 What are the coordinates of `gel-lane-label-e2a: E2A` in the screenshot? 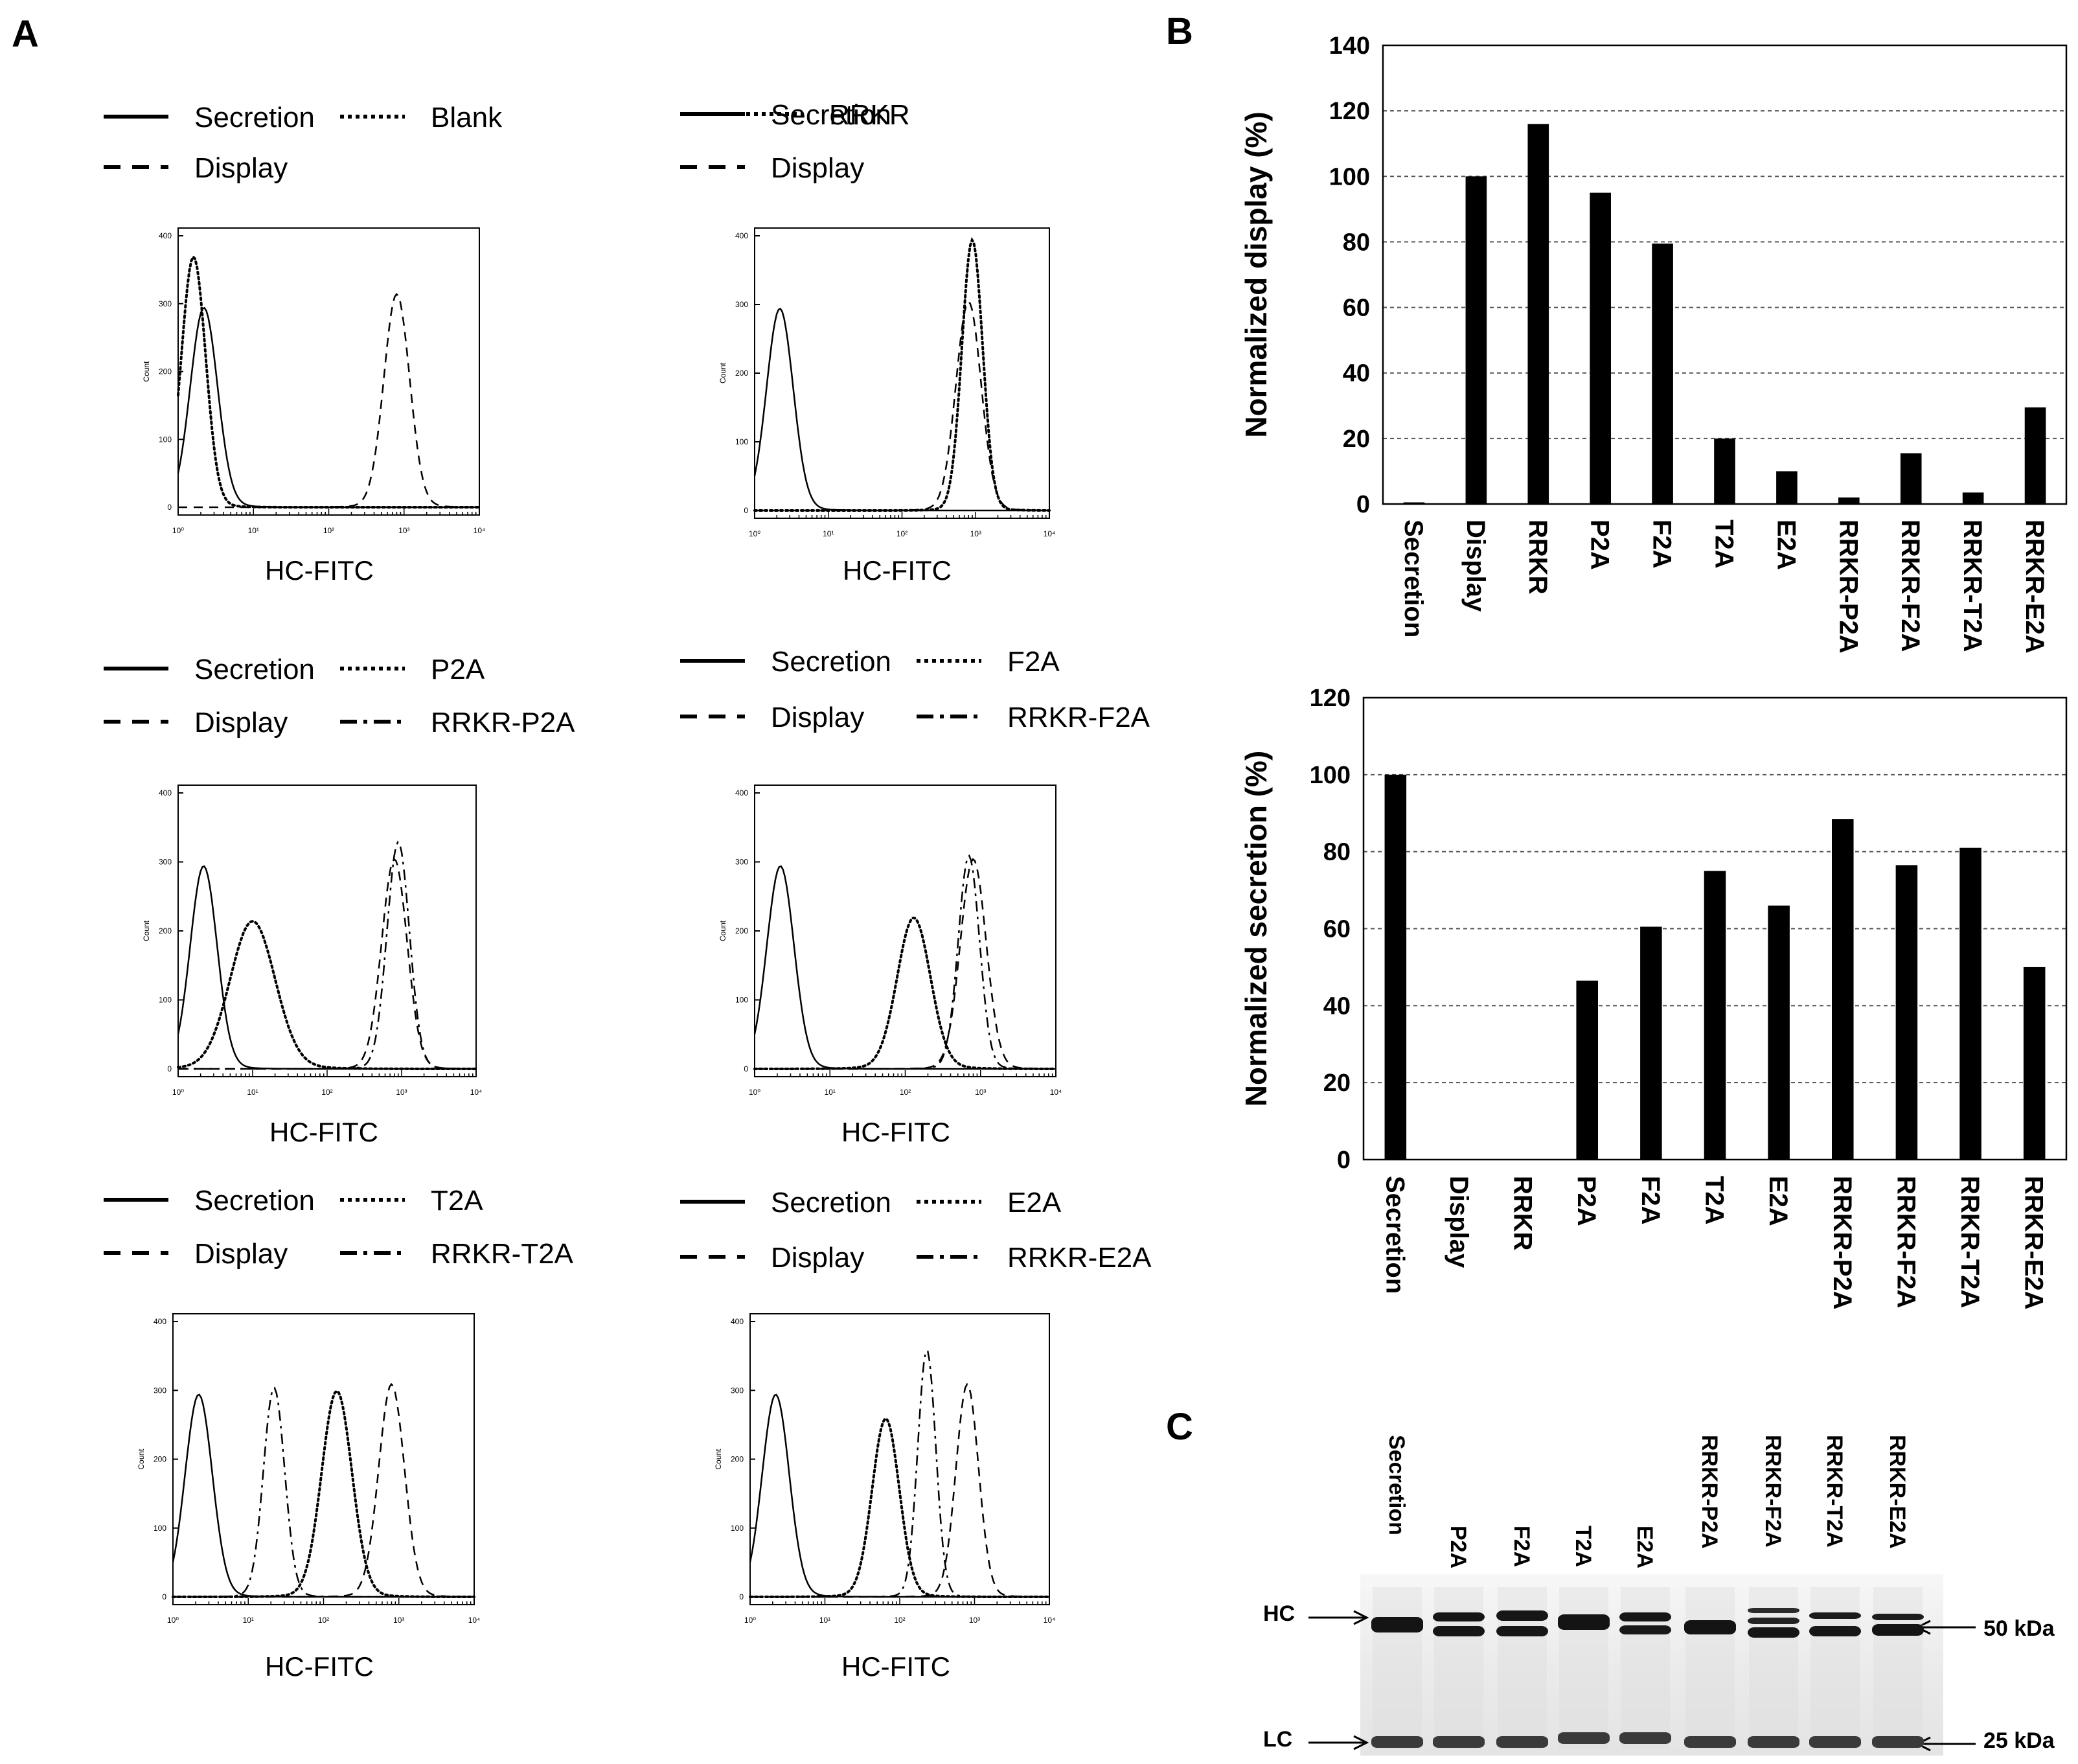 It's located at (1644, 1547).